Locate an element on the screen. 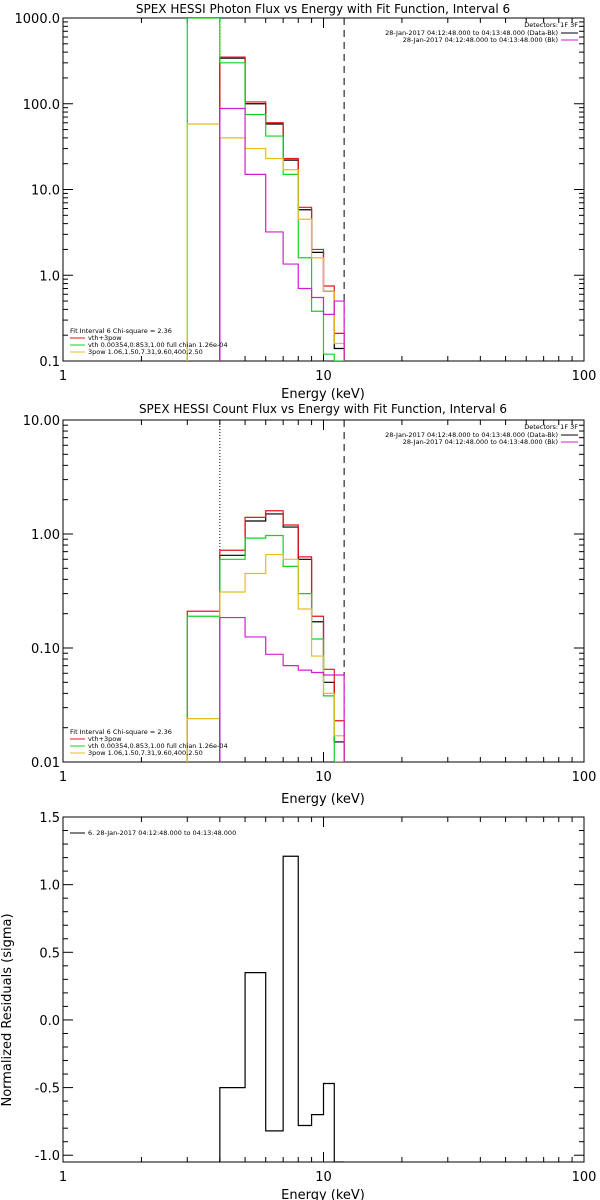 This screenshot has width=600, height=1200. y-tick-label: 1.5 is located at coordinates (49, 818).